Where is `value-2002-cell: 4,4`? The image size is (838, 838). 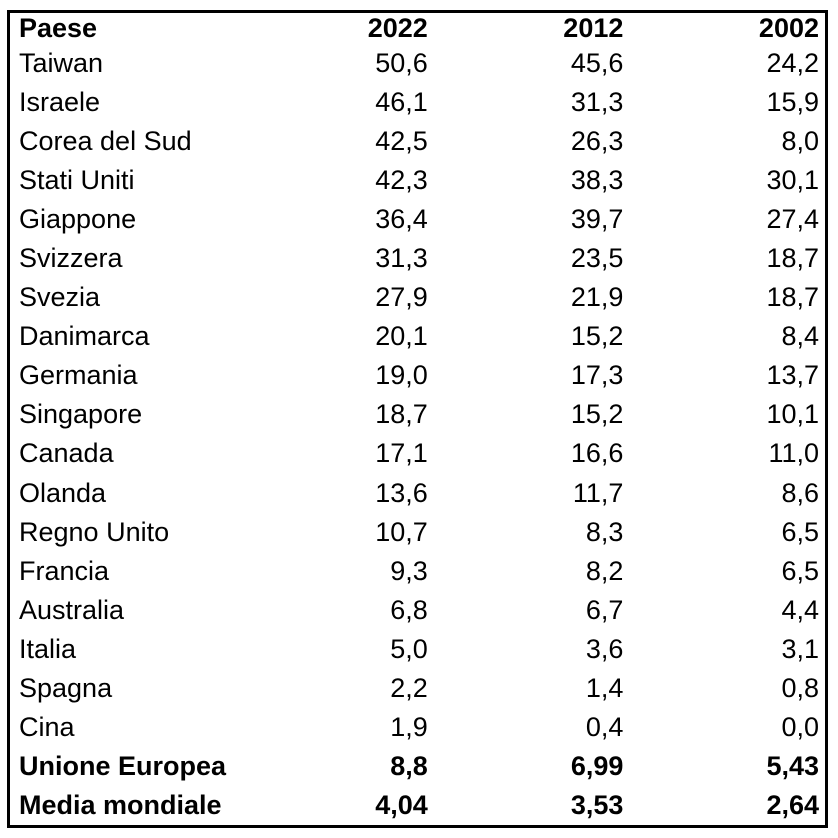
value-2002-cell: 4,4 is located at coordinates (800, 609).